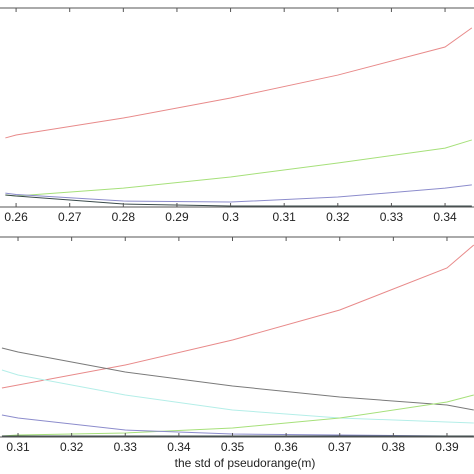 The height and width of the screenshot is (474, 474). What do you see at coordinates (340, 447) in the screenshot?
I see `x-tick-label: 0.37` at bounding box center [340, 447].